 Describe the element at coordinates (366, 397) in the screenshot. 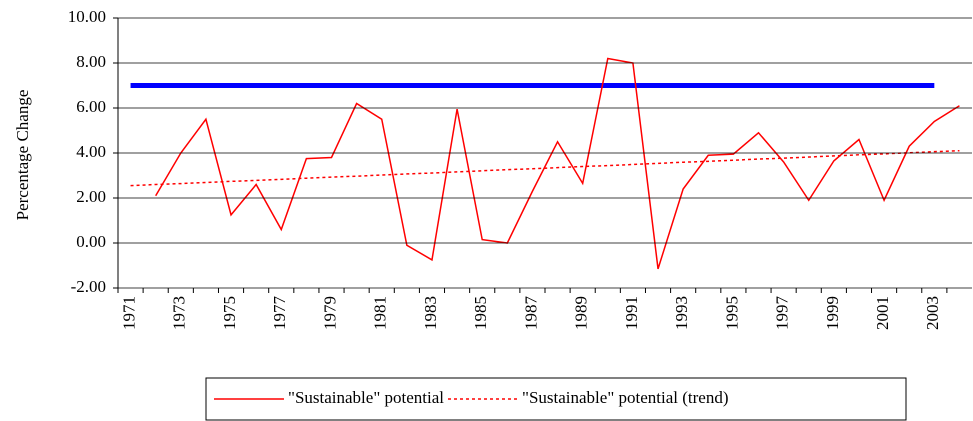

I see `legend-label: "Sustainable" potential` at that location.